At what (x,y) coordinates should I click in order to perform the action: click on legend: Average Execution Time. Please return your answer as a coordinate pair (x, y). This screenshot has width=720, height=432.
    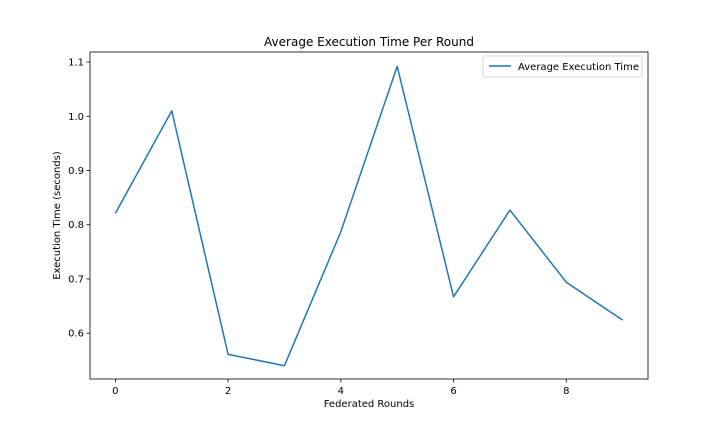
    Looking at the image, I should click on (562, 66).